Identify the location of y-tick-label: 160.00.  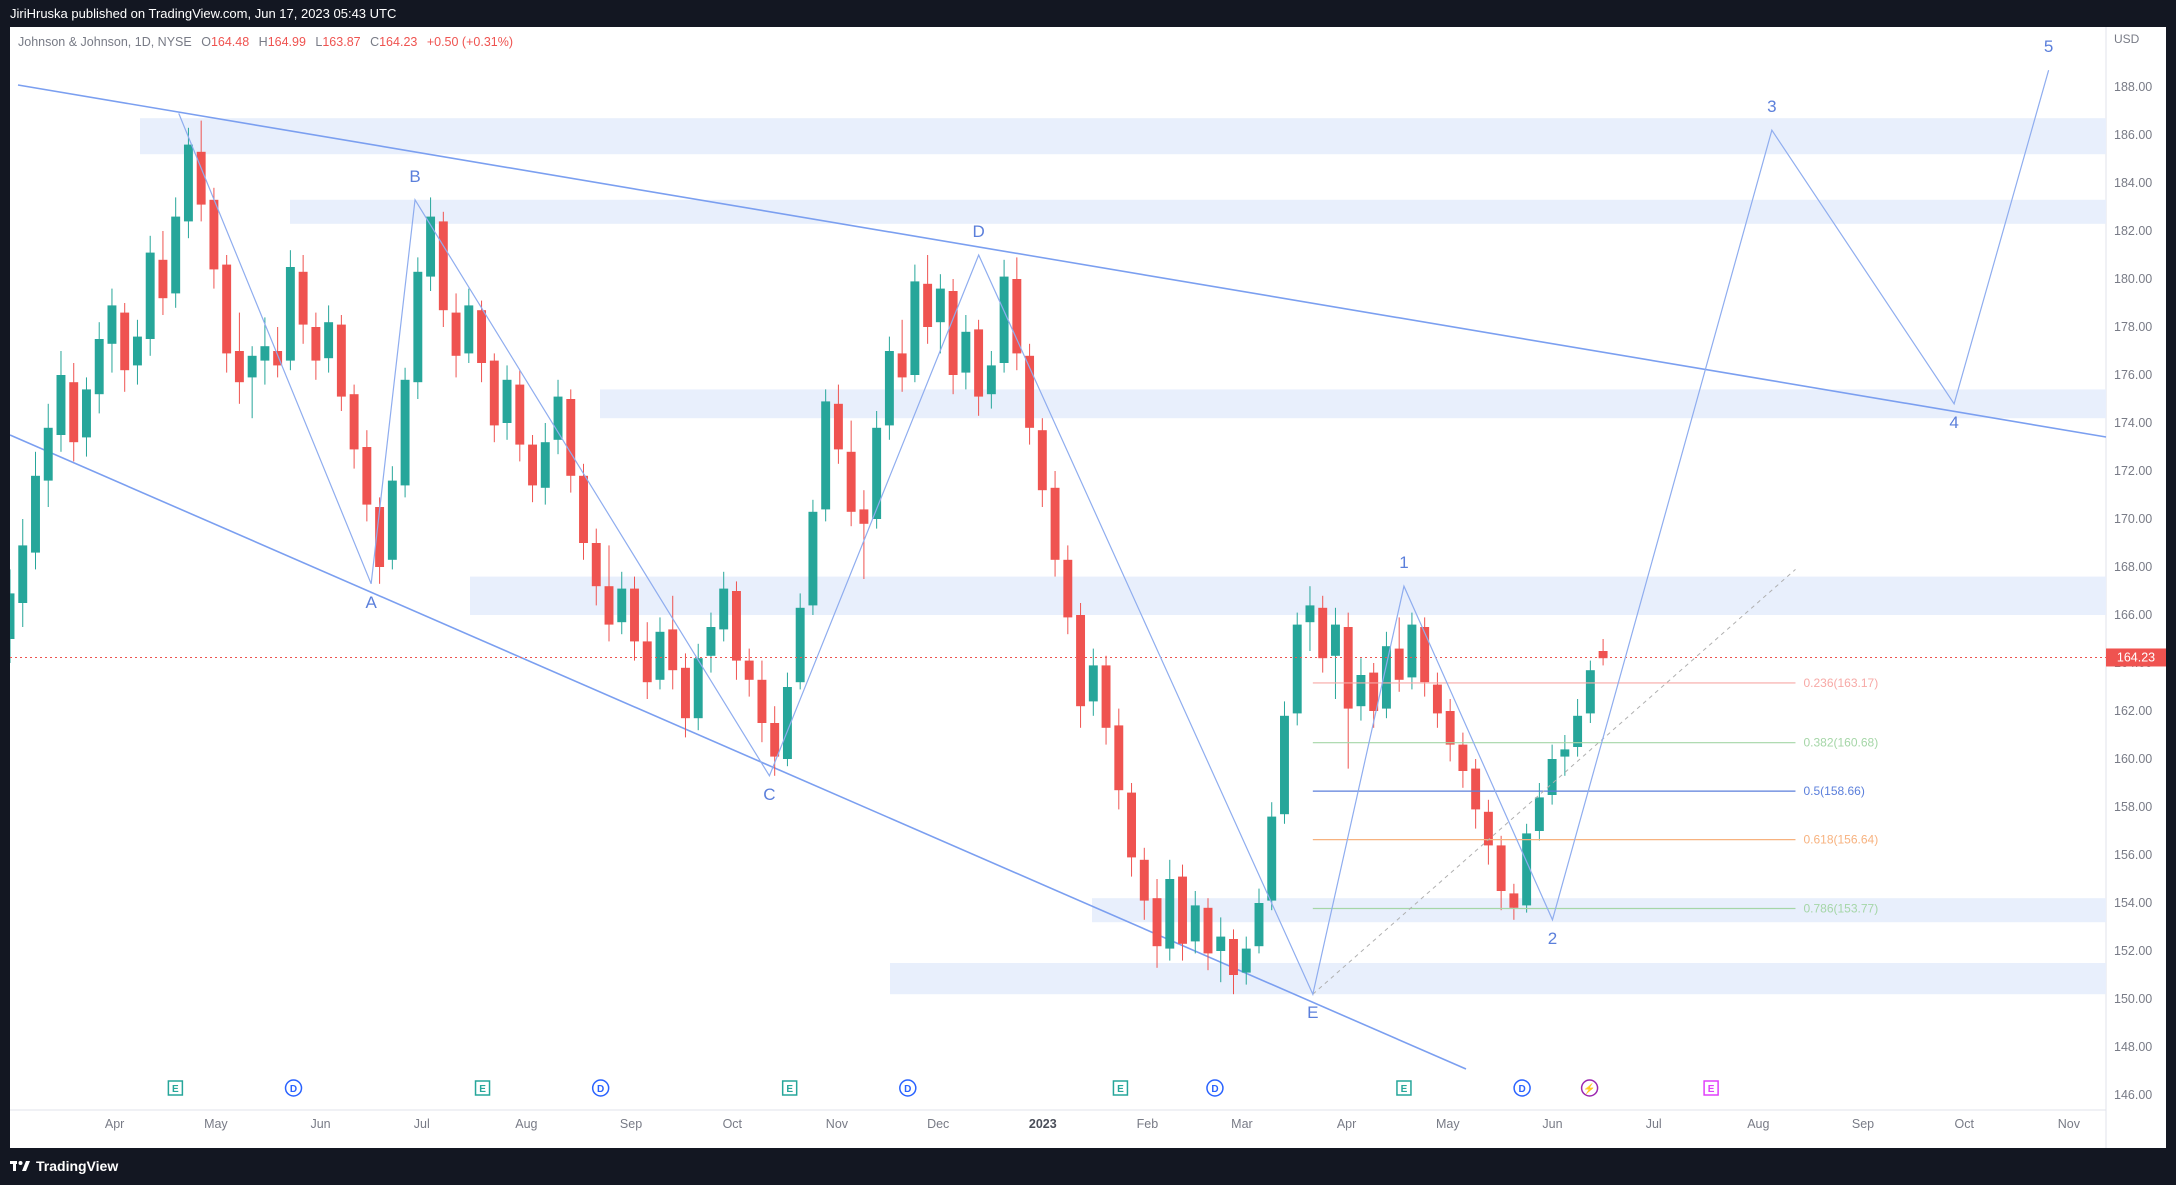
(2133, 759).